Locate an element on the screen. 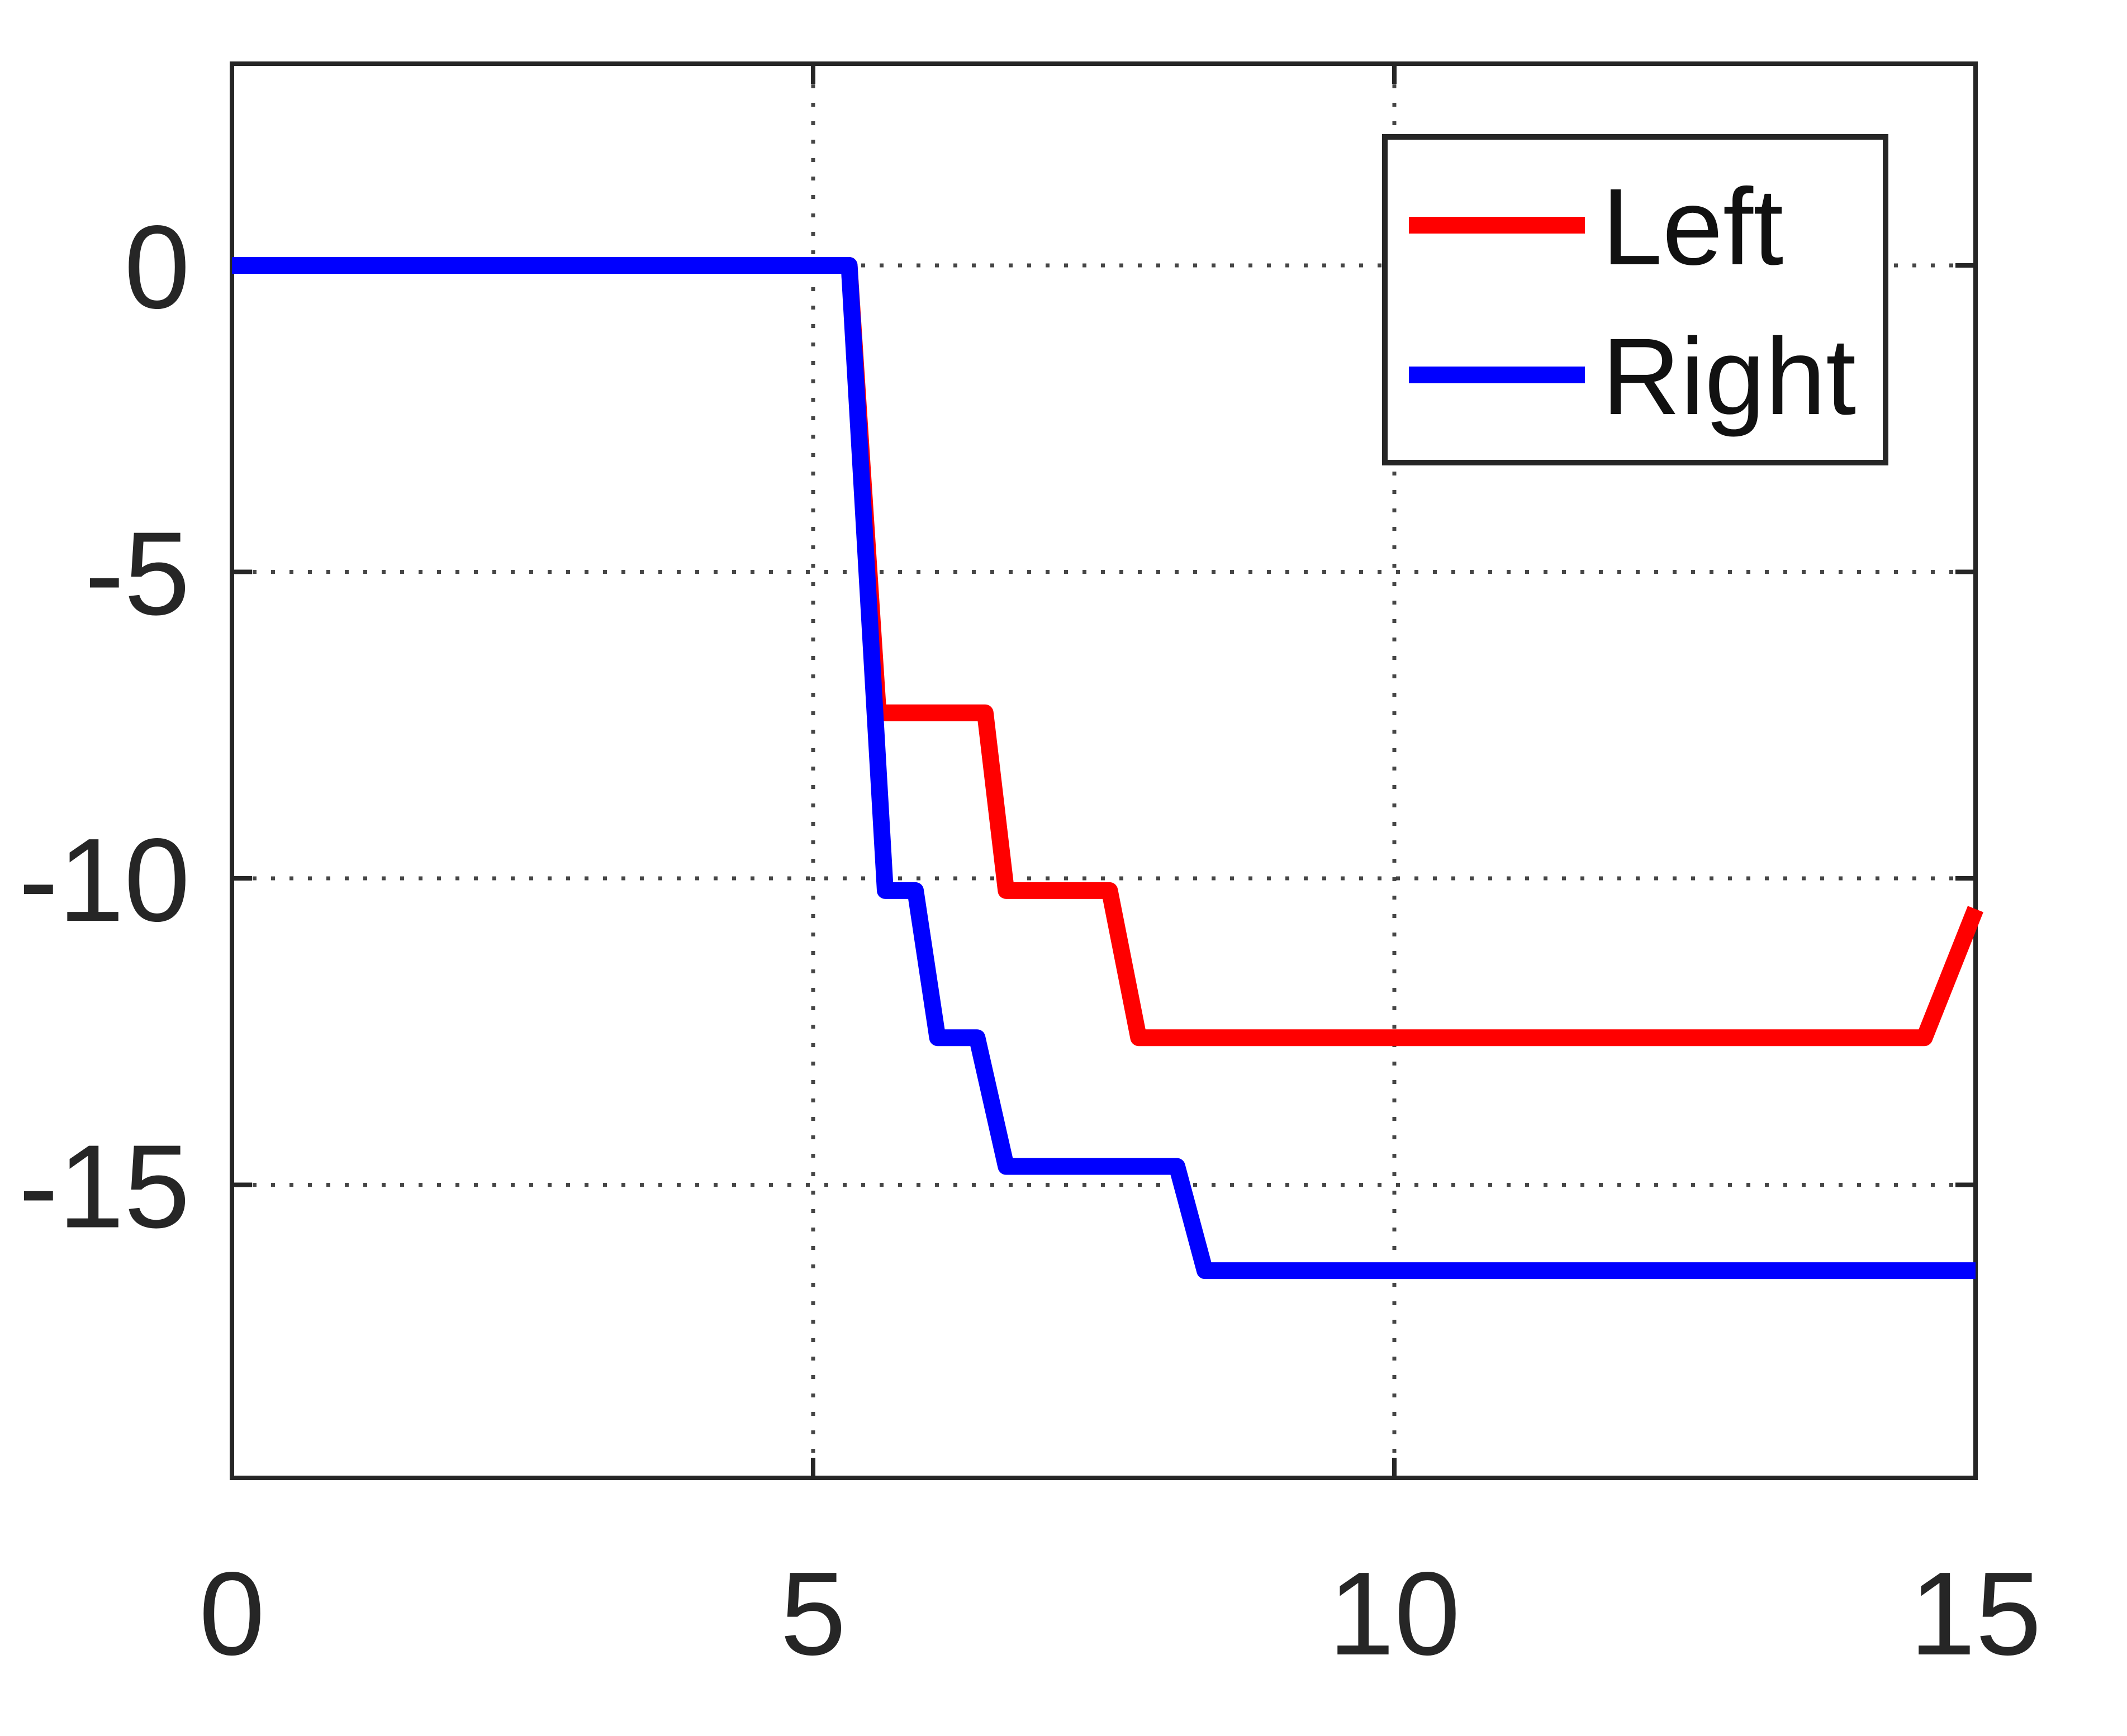  legend-label-right: Right is located at coordinates (1729, 376).